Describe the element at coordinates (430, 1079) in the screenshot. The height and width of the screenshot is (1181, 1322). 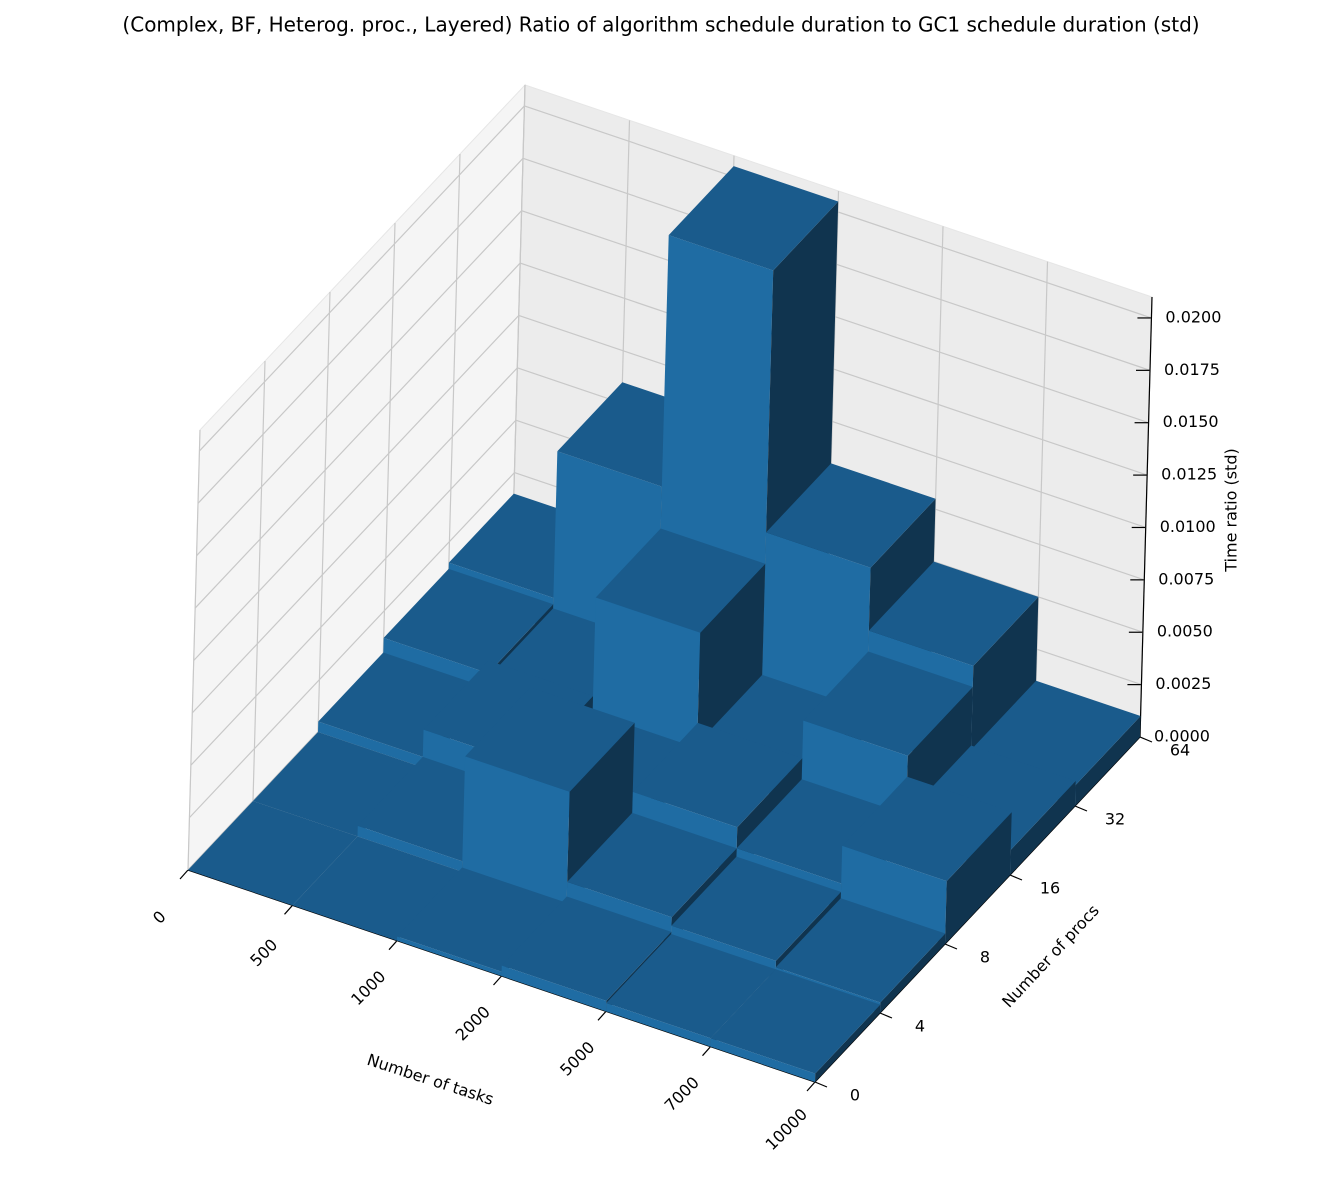
I see `x-axis-label: Number of tasks` at that location.